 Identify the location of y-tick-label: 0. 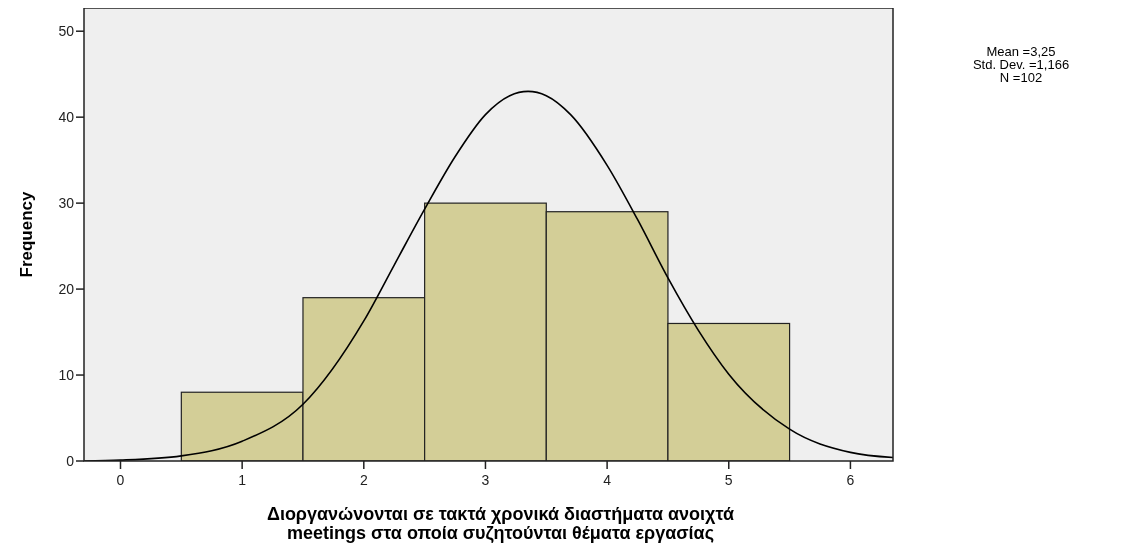
(70, 460).